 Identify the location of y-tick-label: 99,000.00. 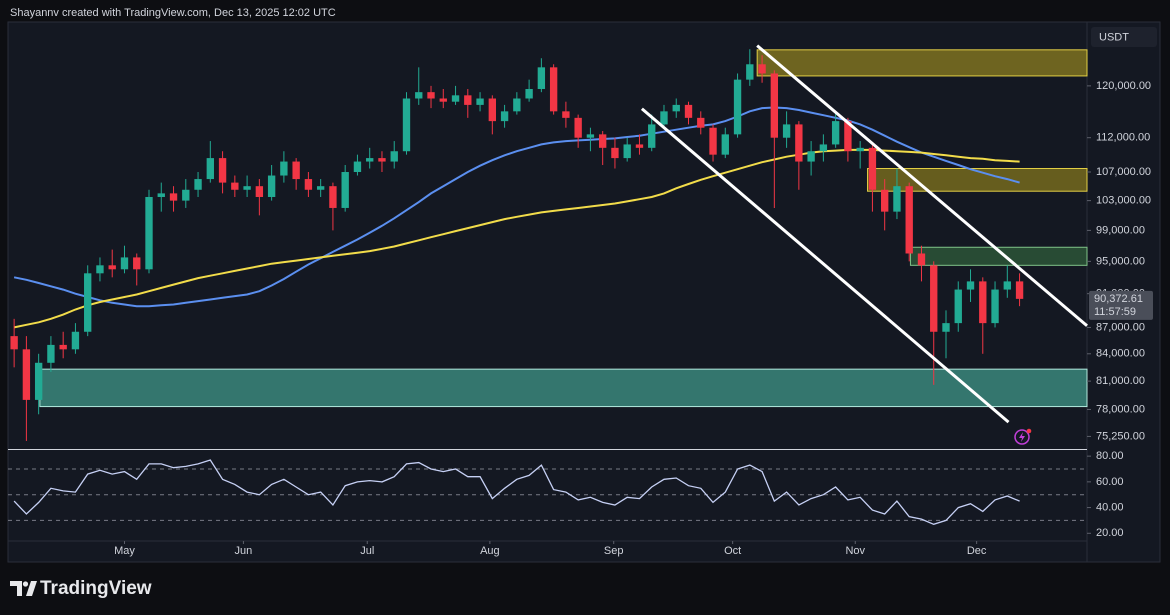
(1120, 230).